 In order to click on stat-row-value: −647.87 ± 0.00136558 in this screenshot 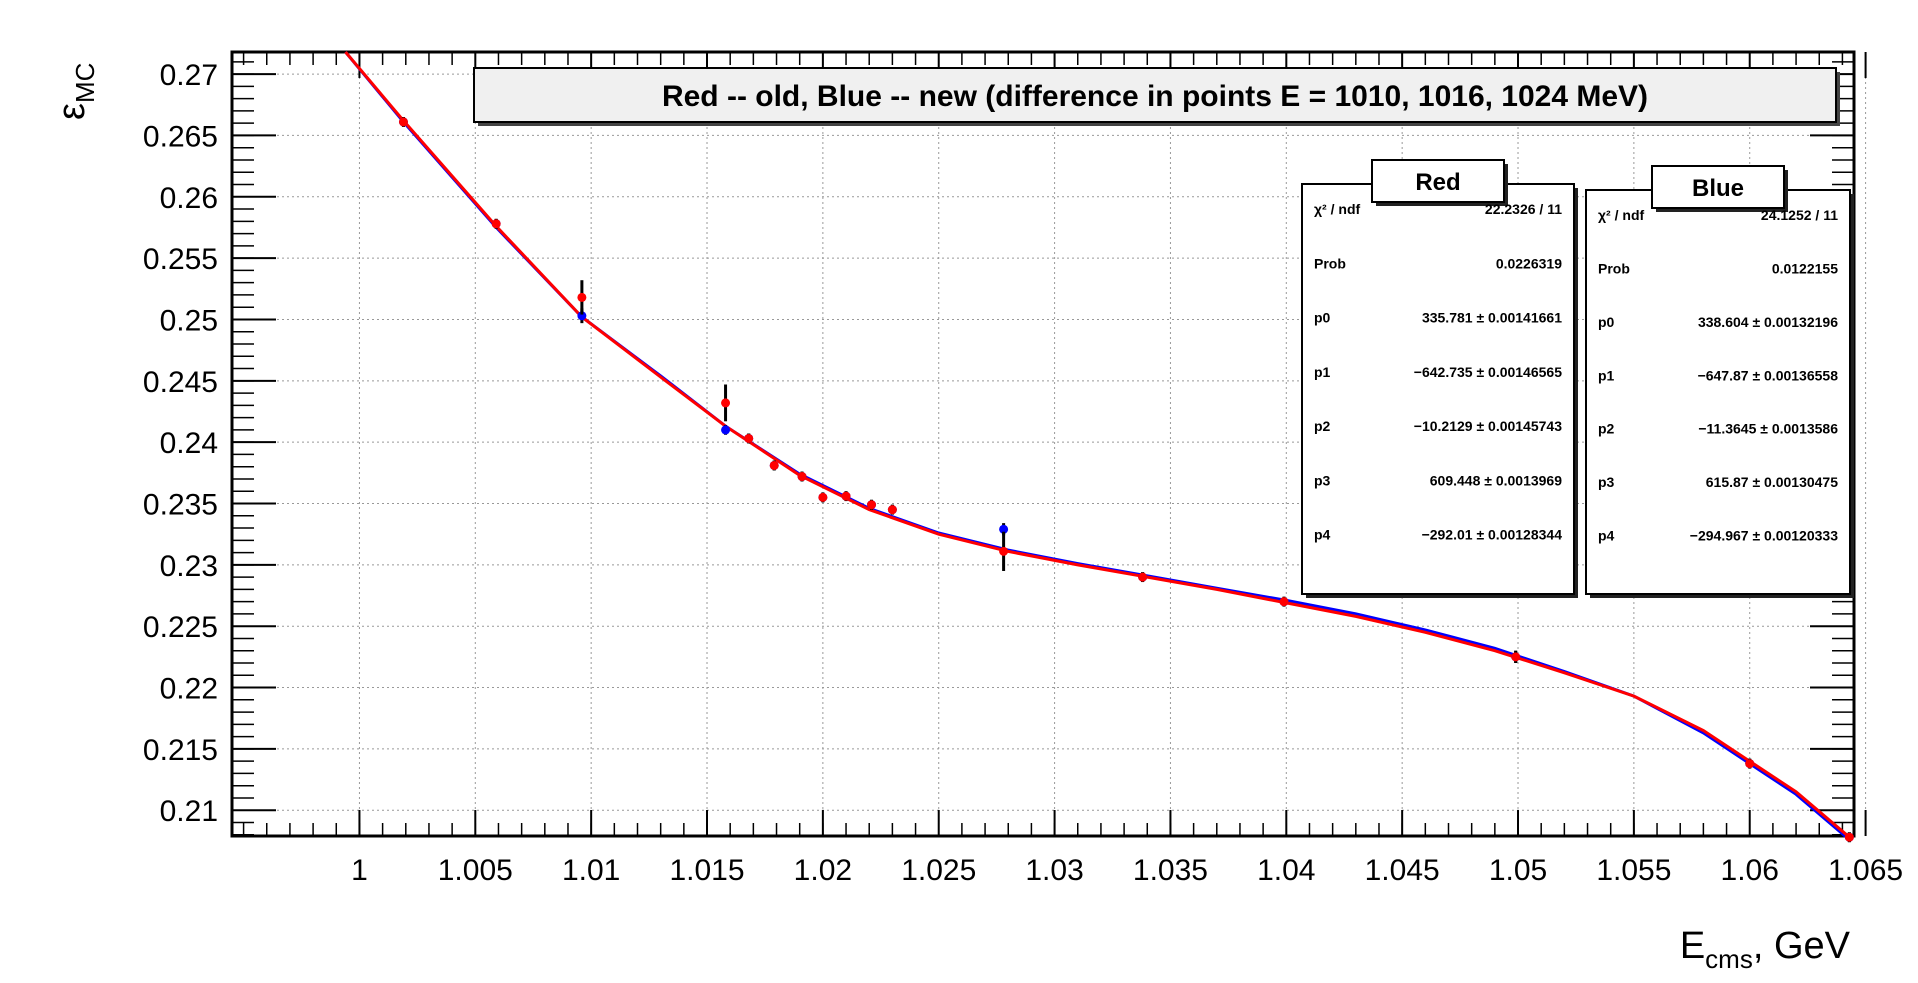, I will do `click(1768, 375)`.